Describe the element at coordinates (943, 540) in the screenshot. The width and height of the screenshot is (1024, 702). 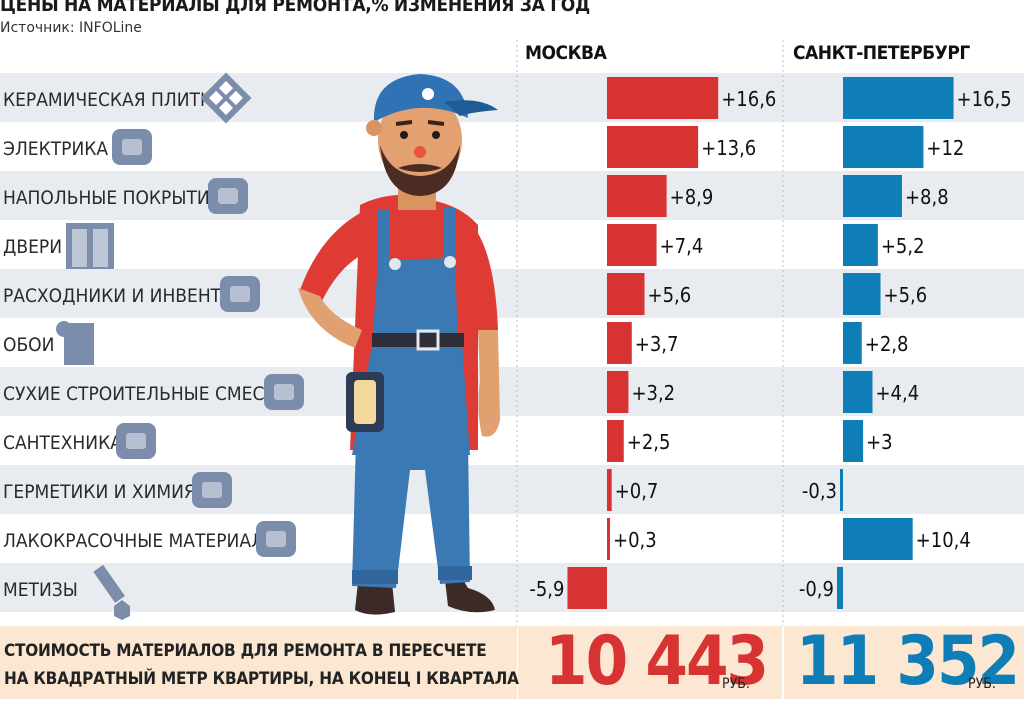
I see `spb-value-label: +10,4` at that location.